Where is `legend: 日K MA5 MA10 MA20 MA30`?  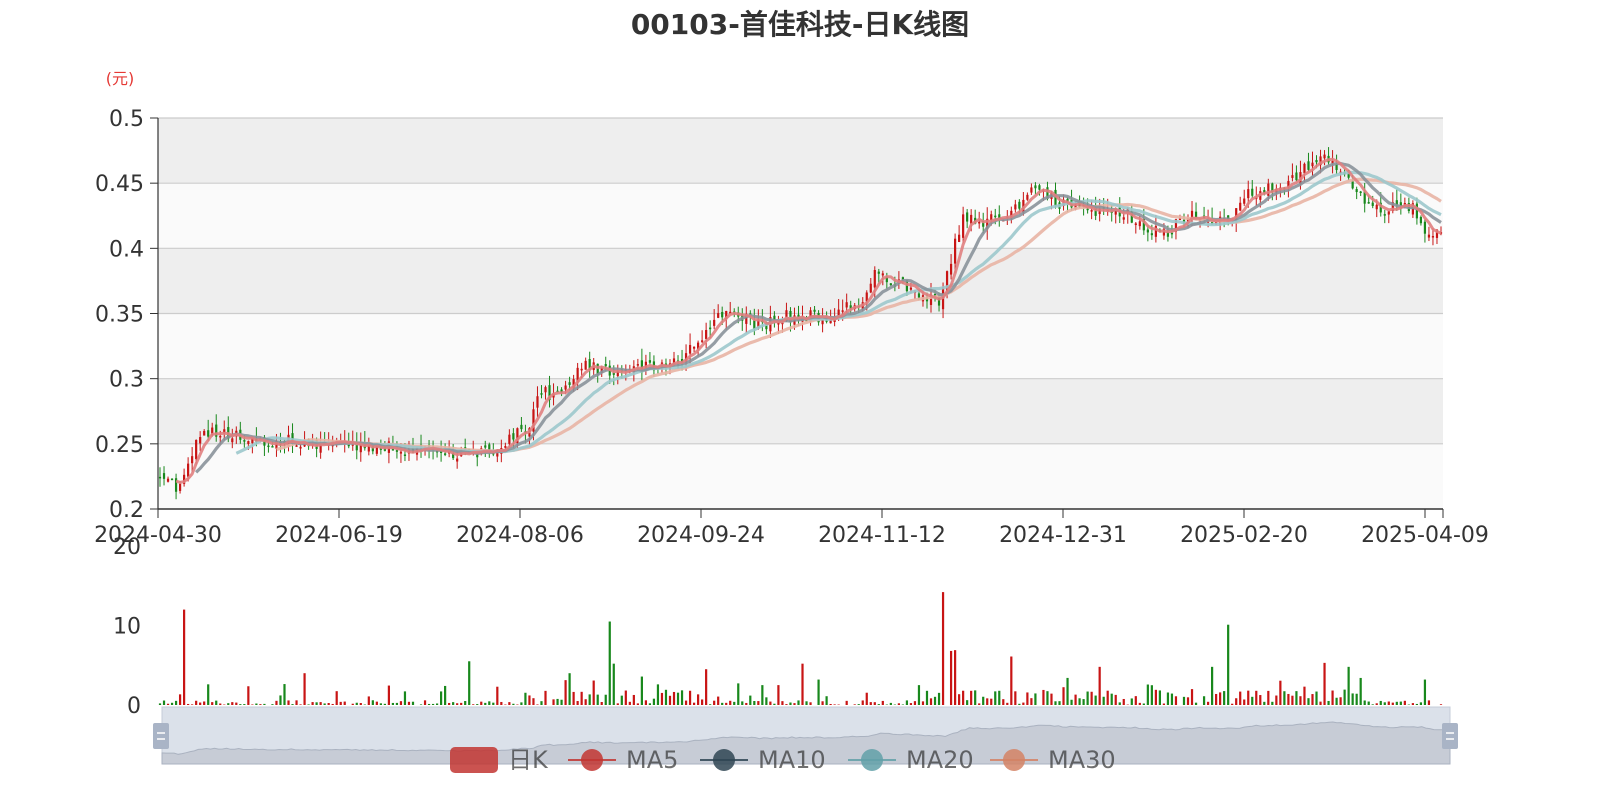 legend: 日K MA5 MA10 MA20 MA30 is located at coordinates (783, 760).